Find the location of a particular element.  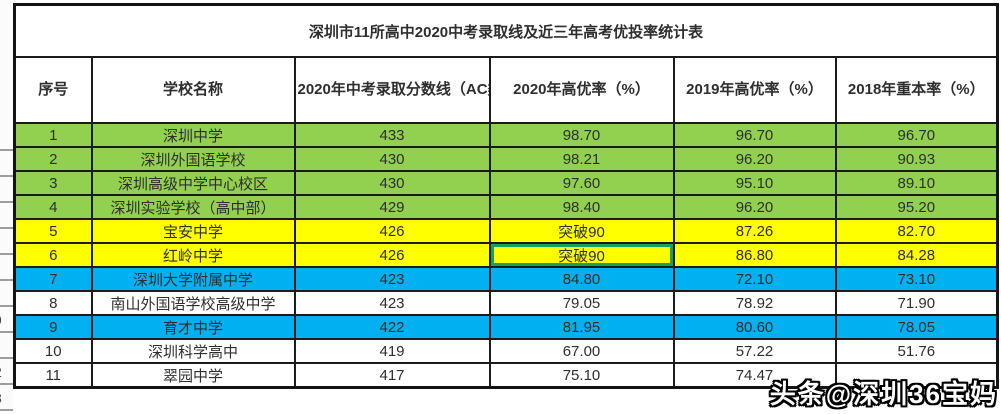

rate-2020-cell: 98.21 is located at coordinates (581, 159).